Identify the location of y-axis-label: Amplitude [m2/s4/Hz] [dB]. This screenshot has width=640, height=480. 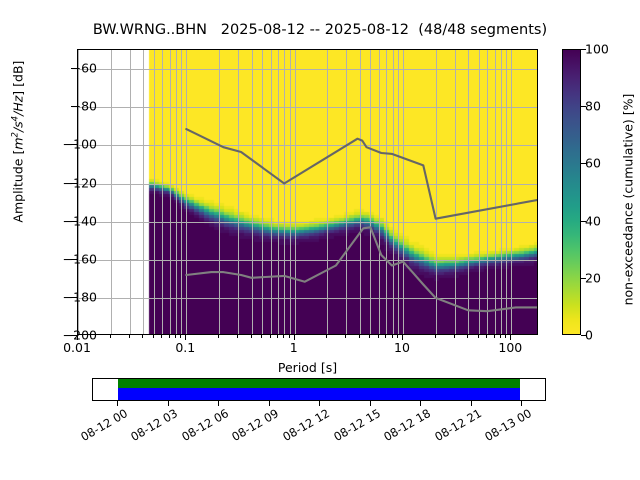
(17, 146).